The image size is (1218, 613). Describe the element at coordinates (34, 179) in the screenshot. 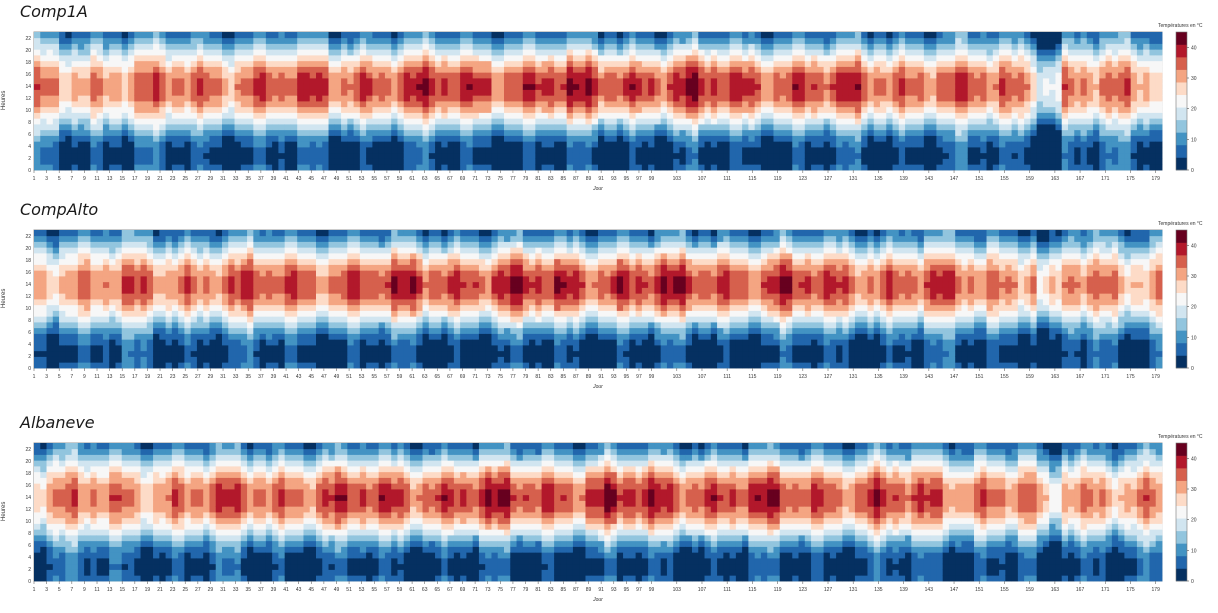

I see `x-tick-label: 1` at that location.